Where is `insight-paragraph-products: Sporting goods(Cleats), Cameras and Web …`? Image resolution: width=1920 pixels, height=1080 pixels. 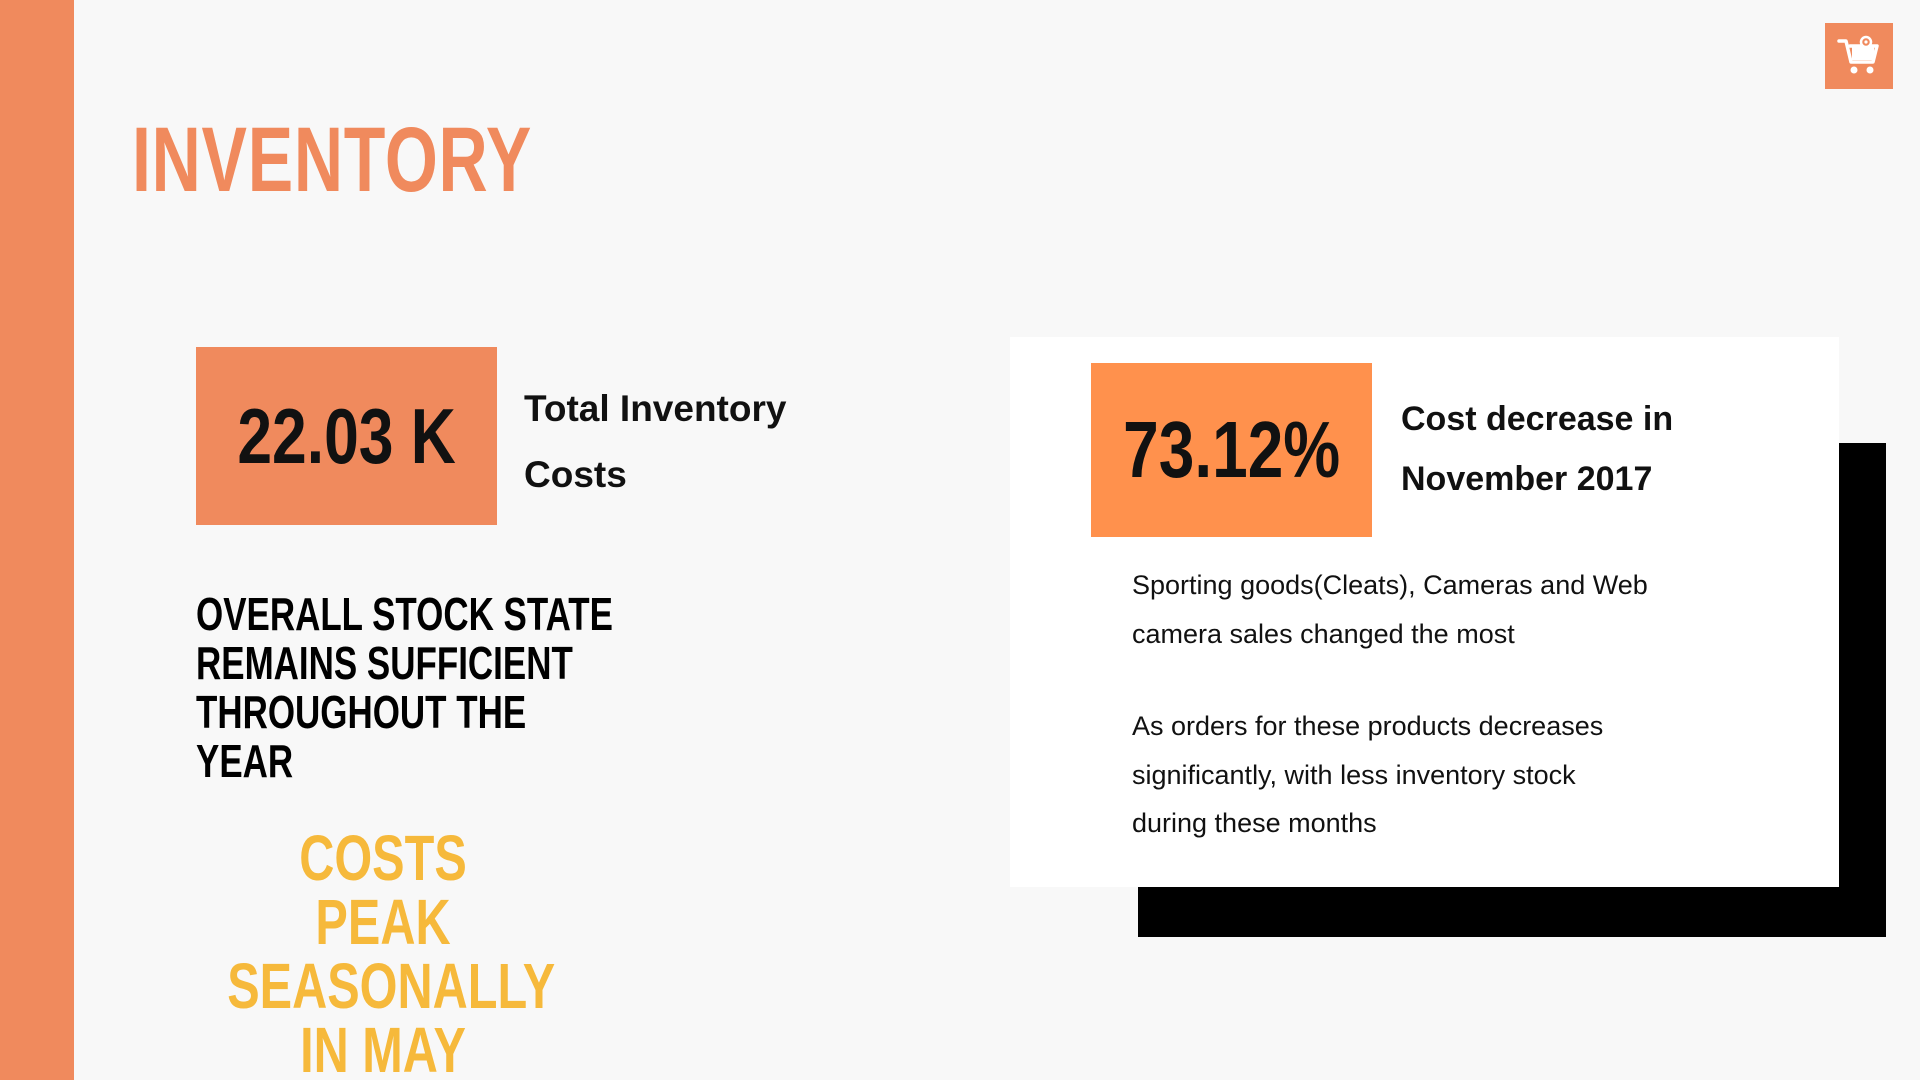
insight-paragraph-products: Sporting goods(Cleats), Cameras and Web … is located at coordinates (1390, 609).